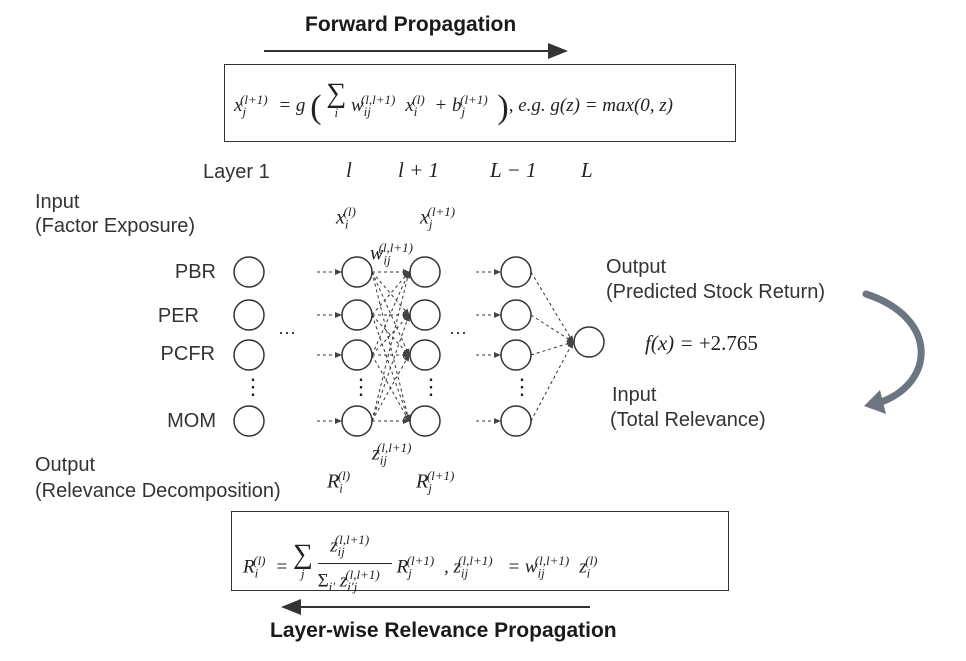  I want to click on input-label: Input, so click(57, 202).